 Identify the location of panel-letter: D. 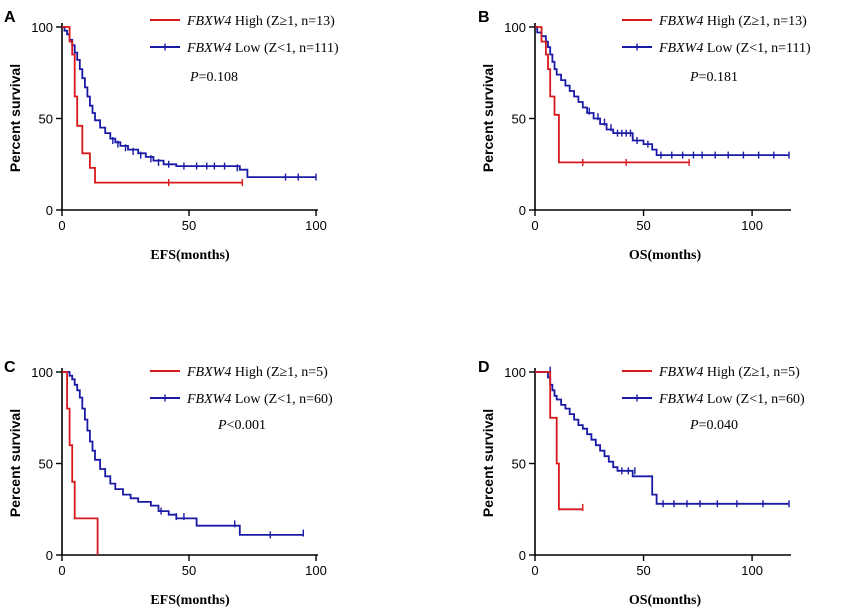
(484, 367).